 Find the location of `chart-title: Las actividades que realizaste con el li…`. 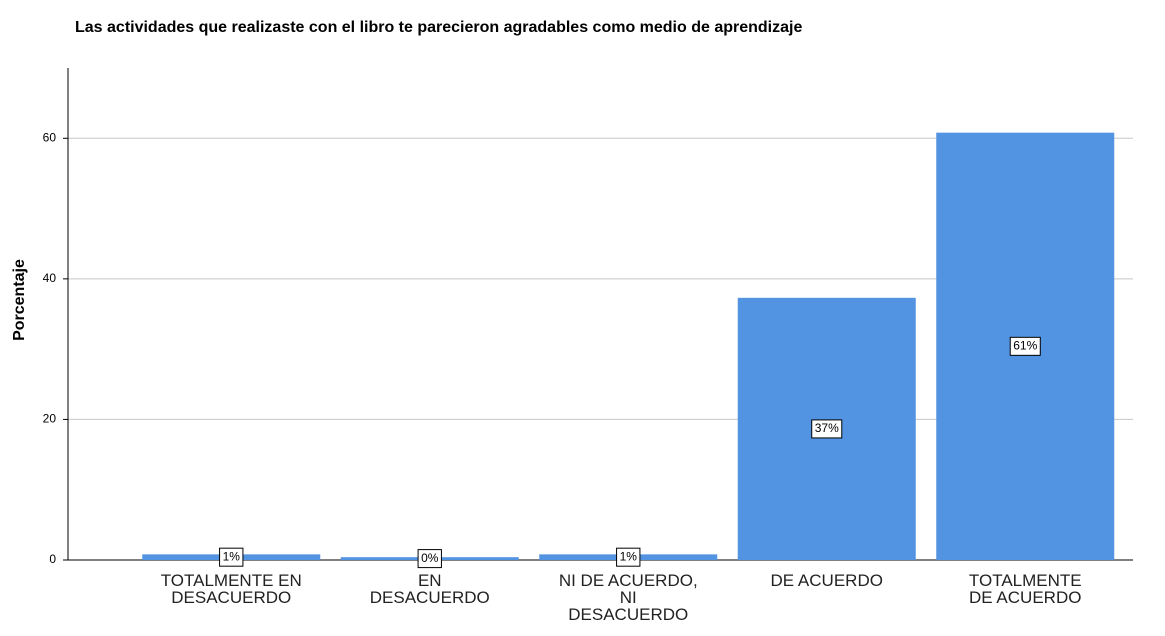

chart-title: Las actividades que realizaste con el li… is located at coordinates (438, 27).